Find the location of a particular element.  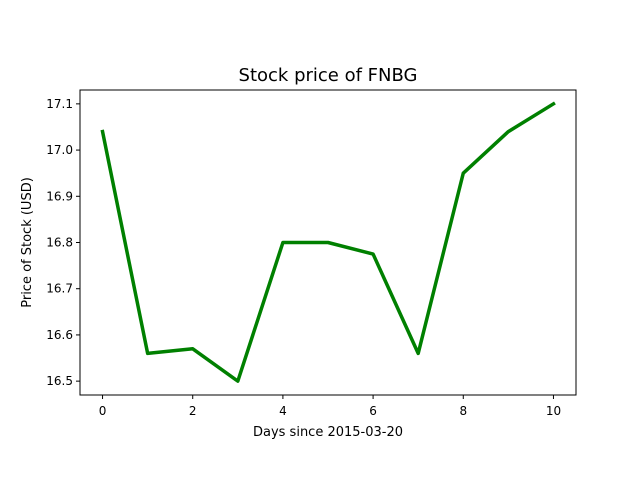

x-axis: 0 2 4 6 8 10 is located at coordinates (330, 406).